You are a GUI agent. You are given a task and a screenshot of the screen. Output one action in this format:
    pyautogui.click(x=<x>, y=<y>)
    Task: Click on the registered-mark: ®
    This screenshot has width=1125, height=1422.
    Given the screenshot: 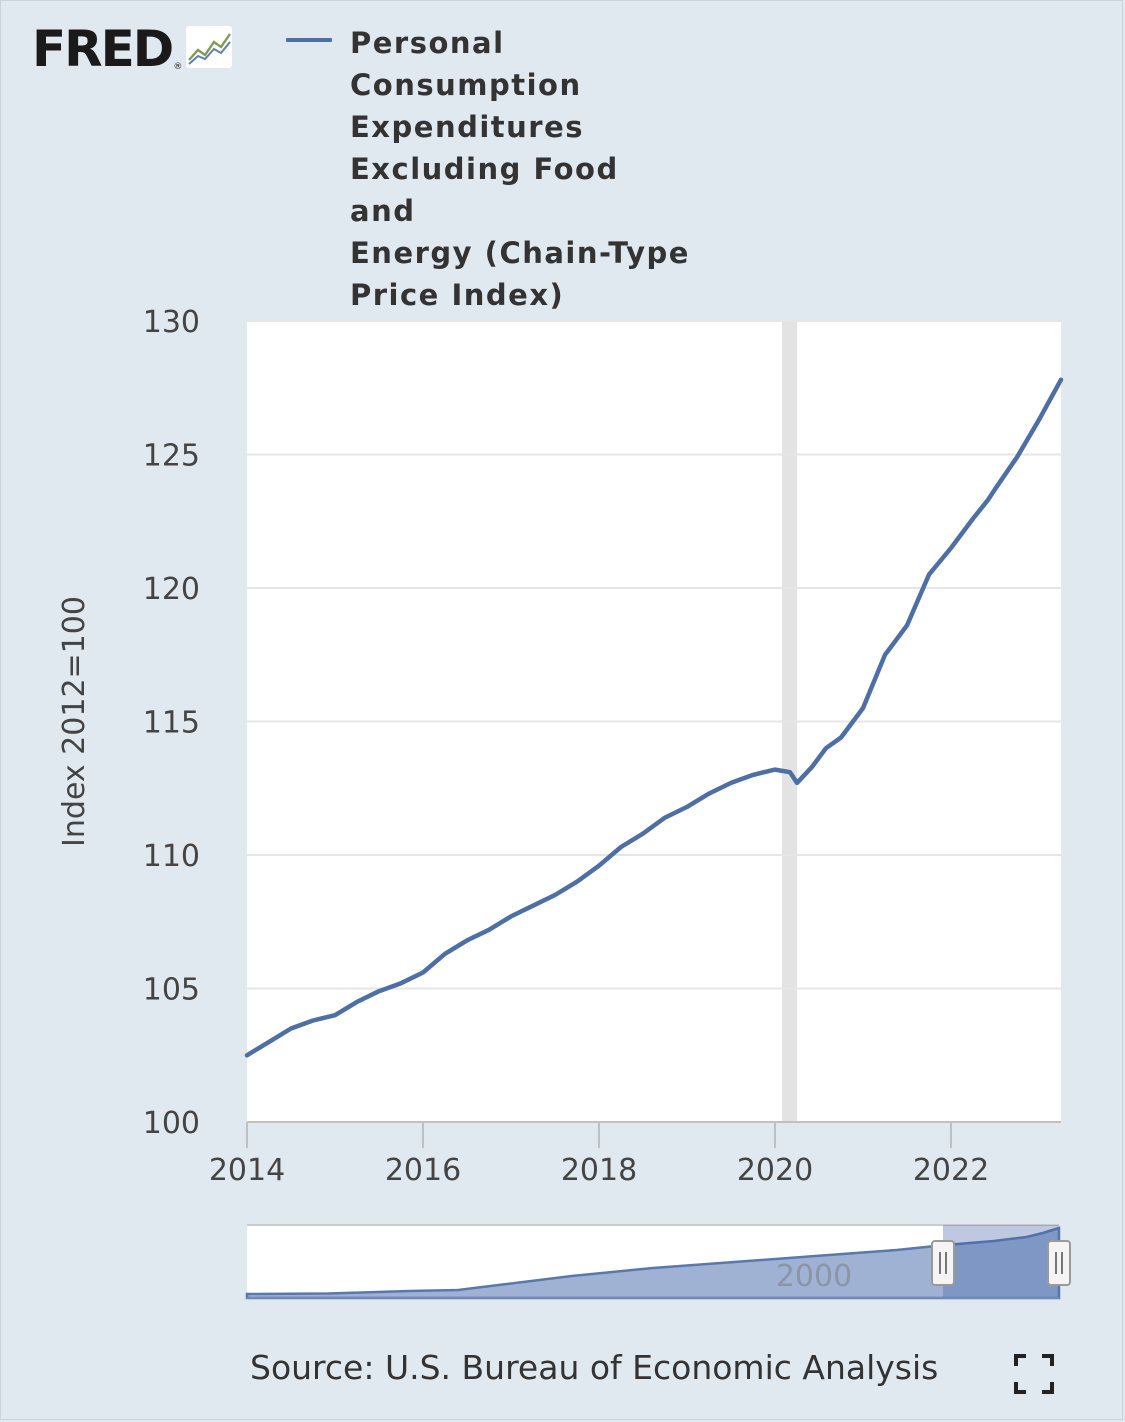 What is the action you would take?
    pyautogui.click(x=178, y=67)
    